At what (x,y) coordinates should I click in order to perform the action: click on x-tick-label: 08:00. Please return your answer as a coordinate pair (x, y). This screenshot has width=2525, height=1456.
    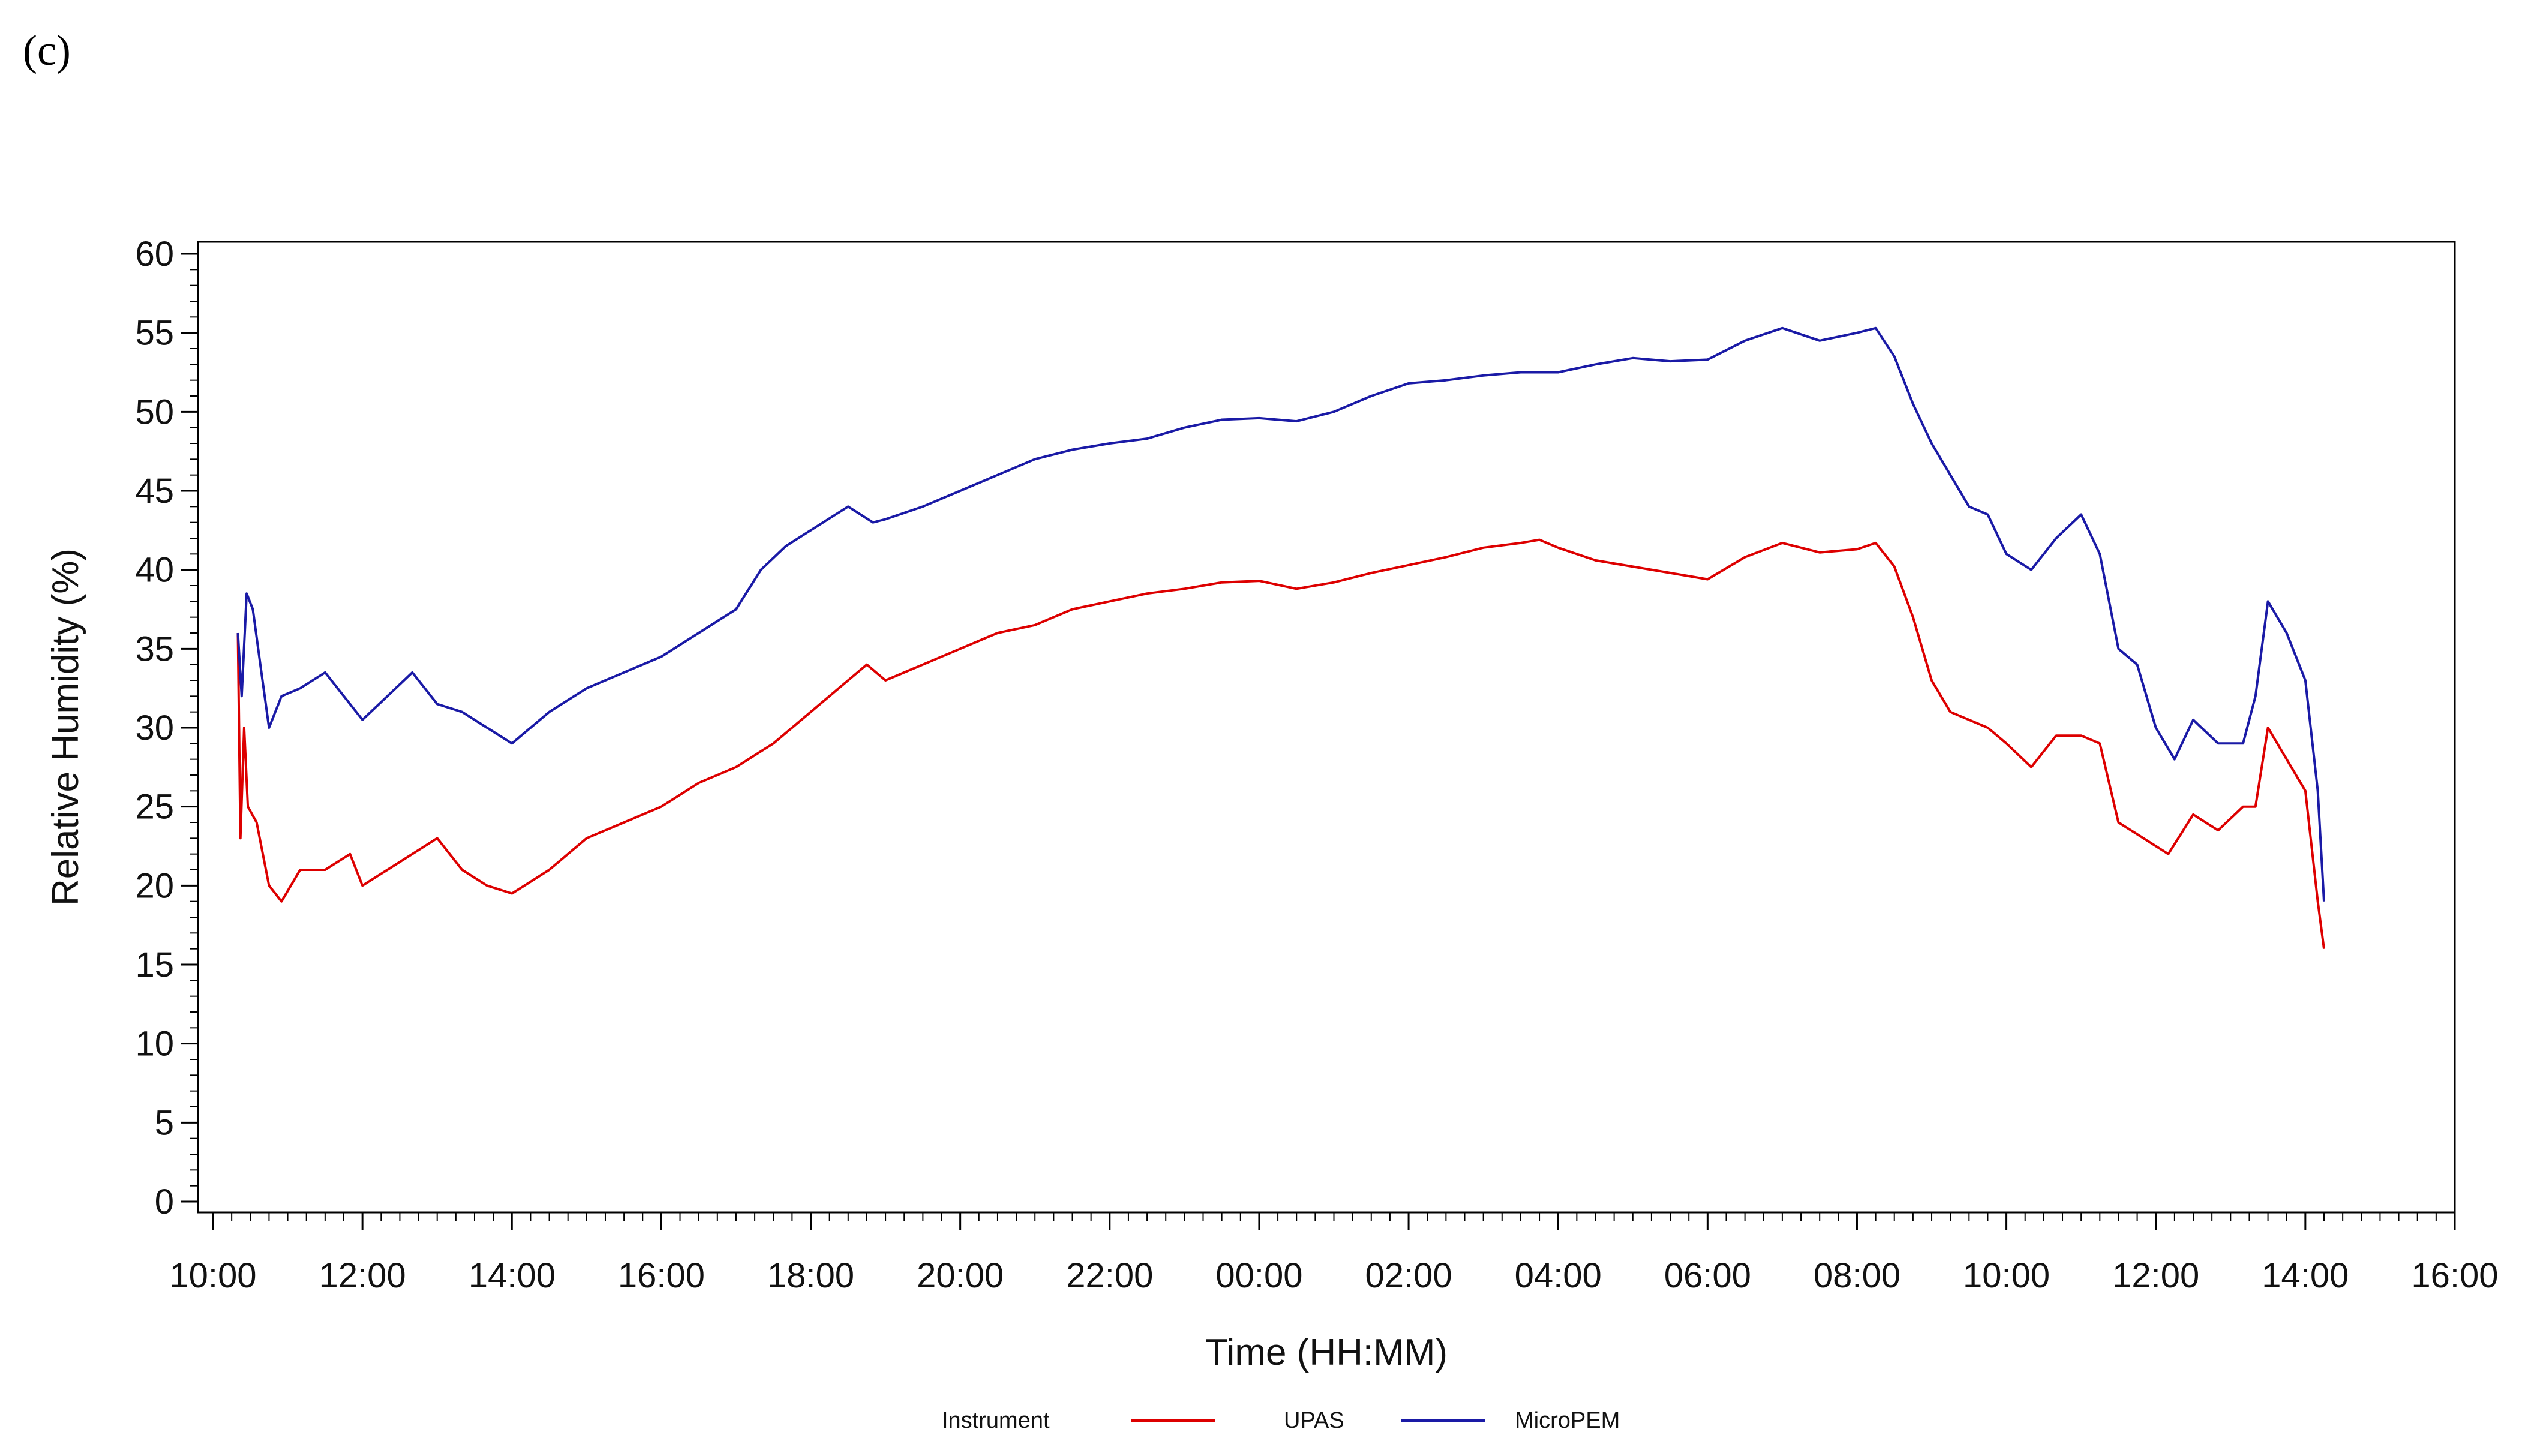
    Looking at the image, I should click on (1857, 1275).